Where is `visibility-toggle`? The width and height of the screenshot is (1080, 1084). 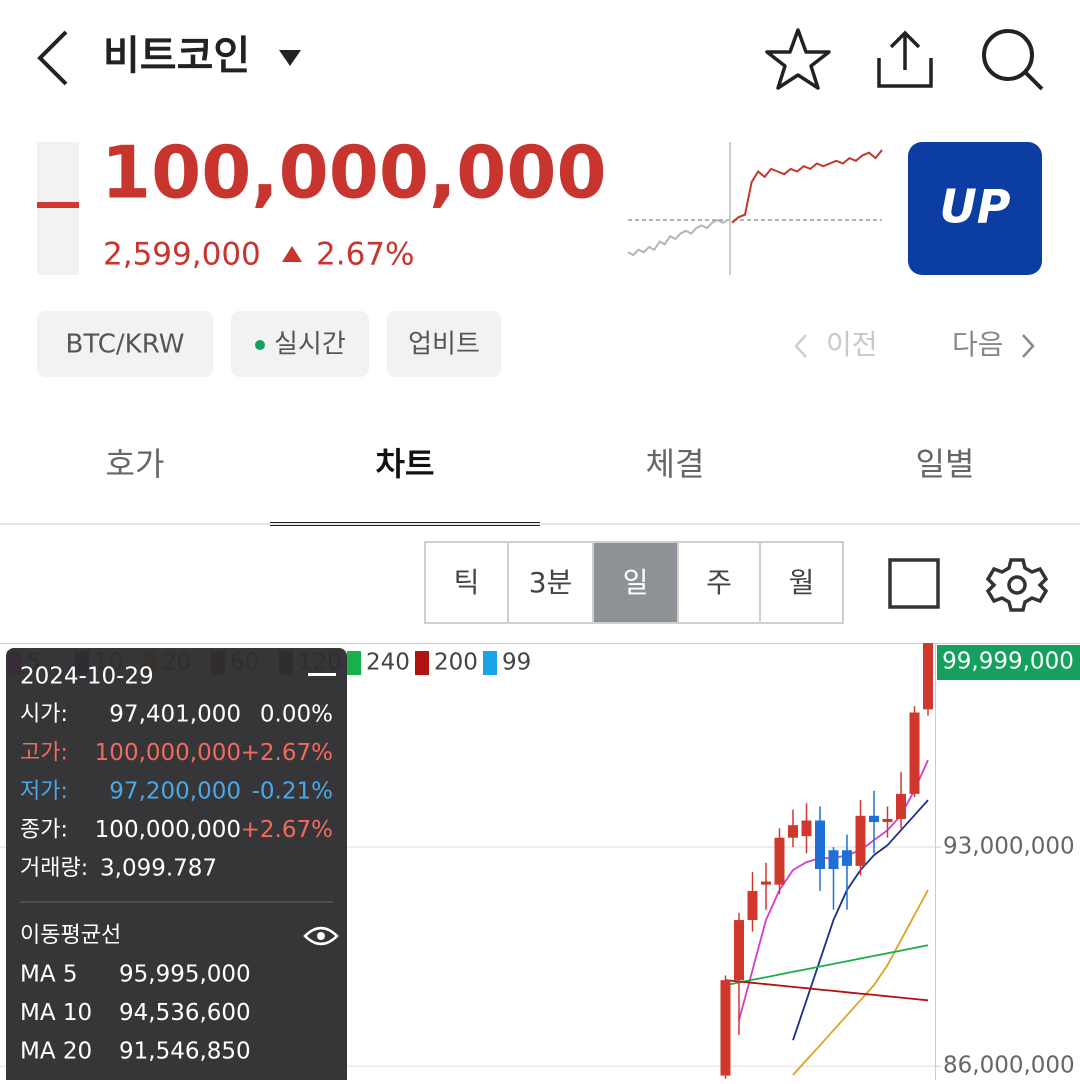
visibility-toggle is located at coordinates (321, 936).